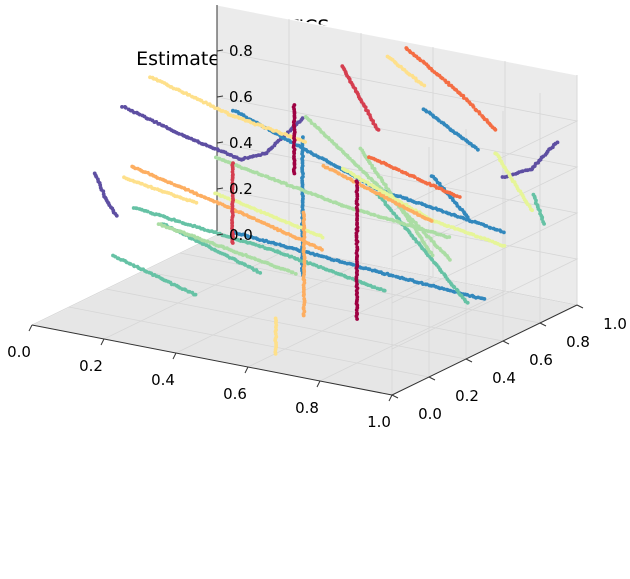 This screenshot has height=579, width=630. What do you see at coordinates (541, 360) in the screenshot?
I see `y-tick-label: 0.6` at bounding box center [541, 360].